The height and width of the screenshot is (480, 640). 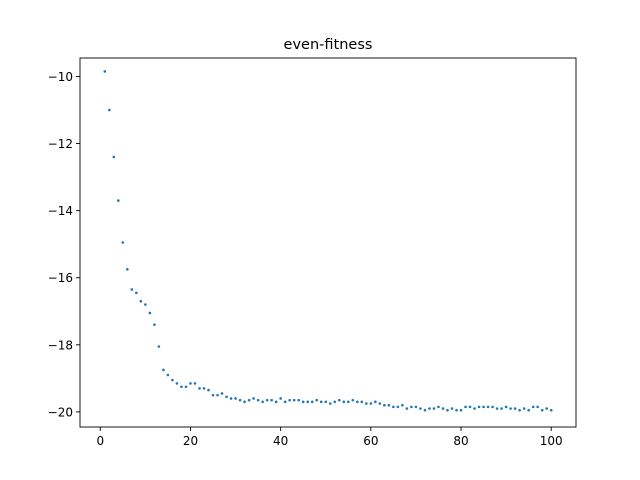 What do you see at coordinates (60, 412) in the screenshot?
I see `y-tick-label: −20` at bounding box center [60, 412].